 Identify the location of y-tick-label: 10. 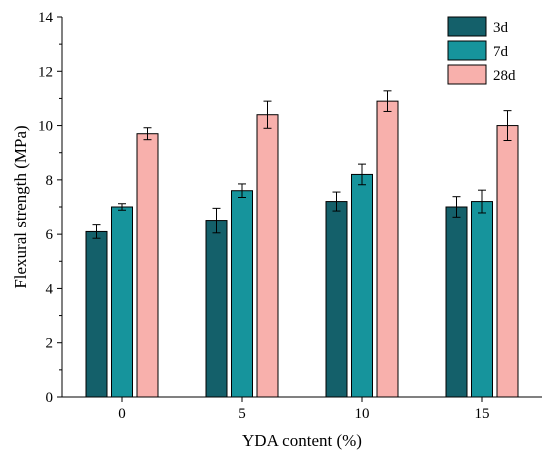
(45, 127).